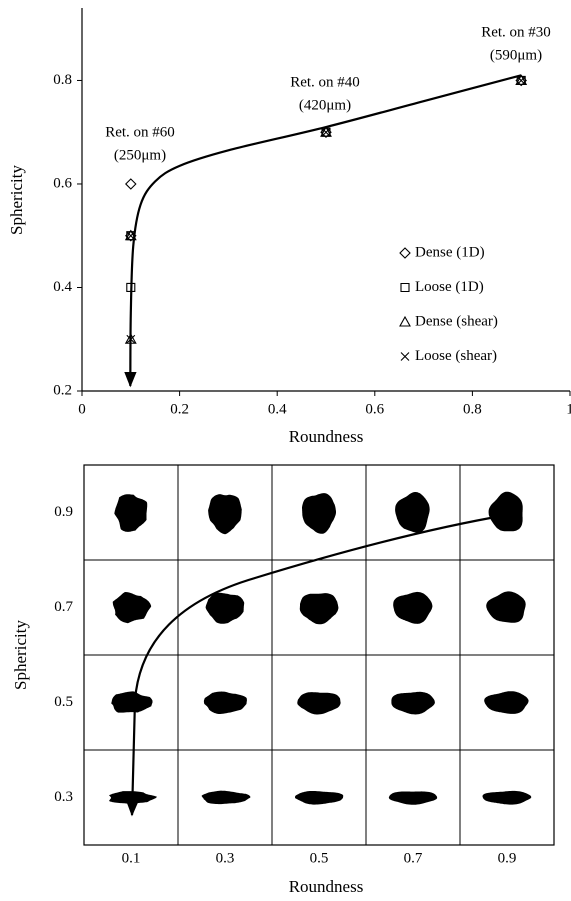 This screenshot has width=571, height=901. I want to click on legend-label: Loose (shear), so click(456, 356).